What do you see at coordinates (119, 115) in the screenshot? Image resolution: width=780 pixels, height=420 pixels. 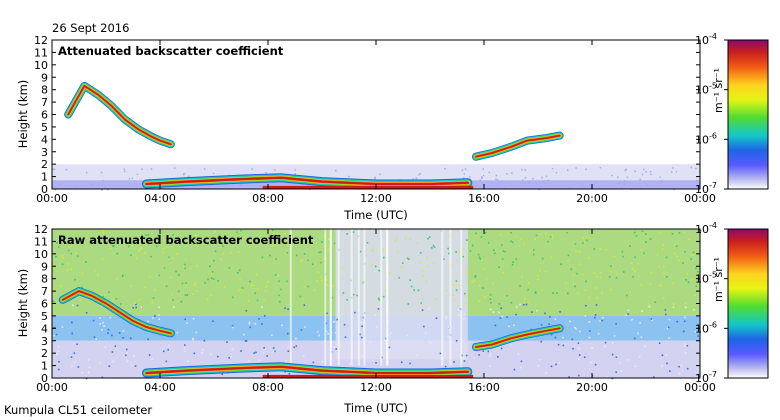 I see `signal-elevated-cloud-layer` at bounding box center [119, 115].